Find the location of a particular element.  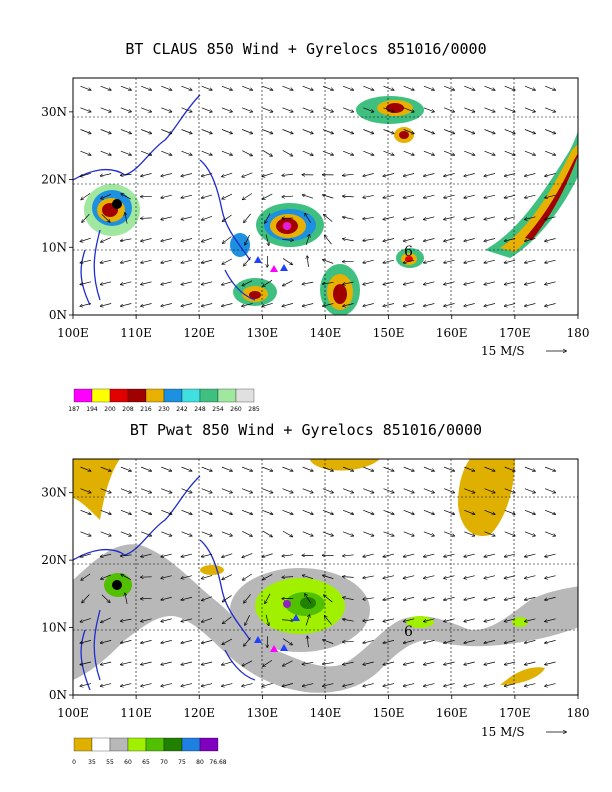

colorbar-label: 35 is located at coordinates (92, 762).